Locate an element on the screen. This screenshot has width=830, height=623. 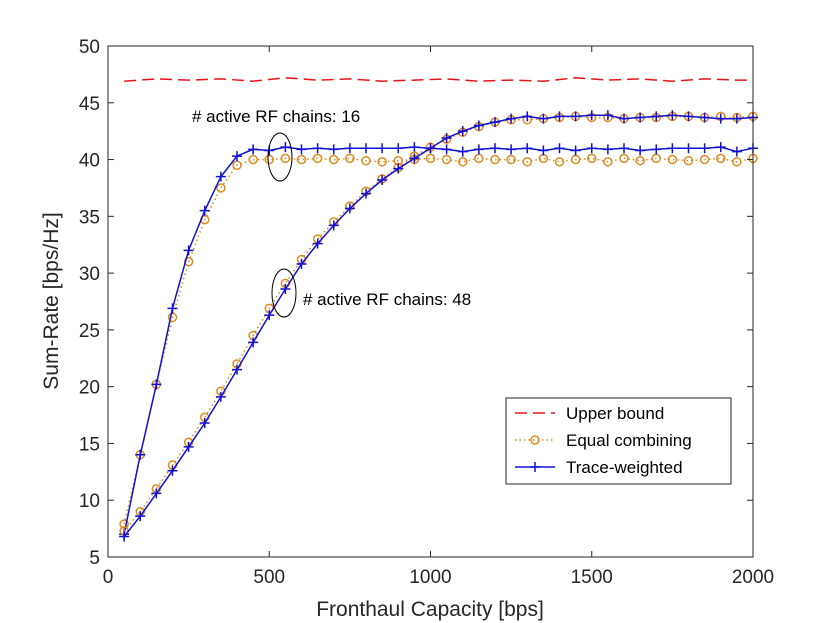
y-tick-label: 40 is located at coordinates (89, 161).